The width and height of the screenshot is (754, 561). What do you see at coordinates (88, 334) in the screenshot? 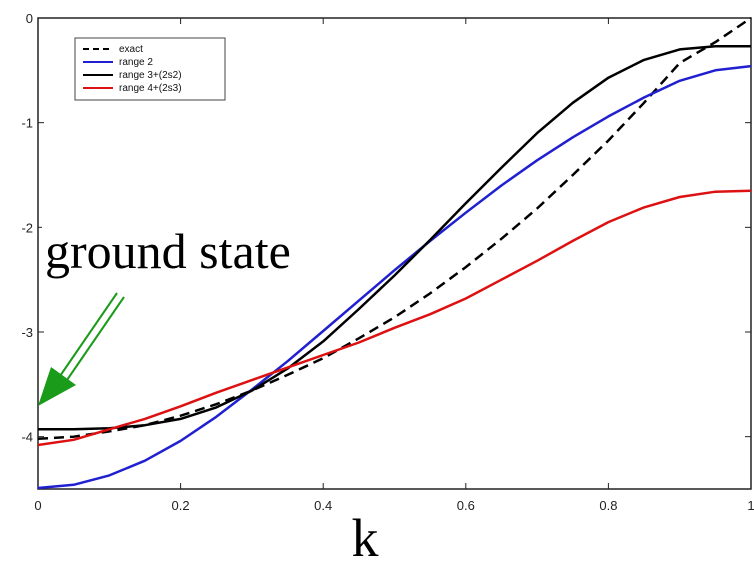
I see `ground-state-arrow-line-a` at bounding box center [88, 334].